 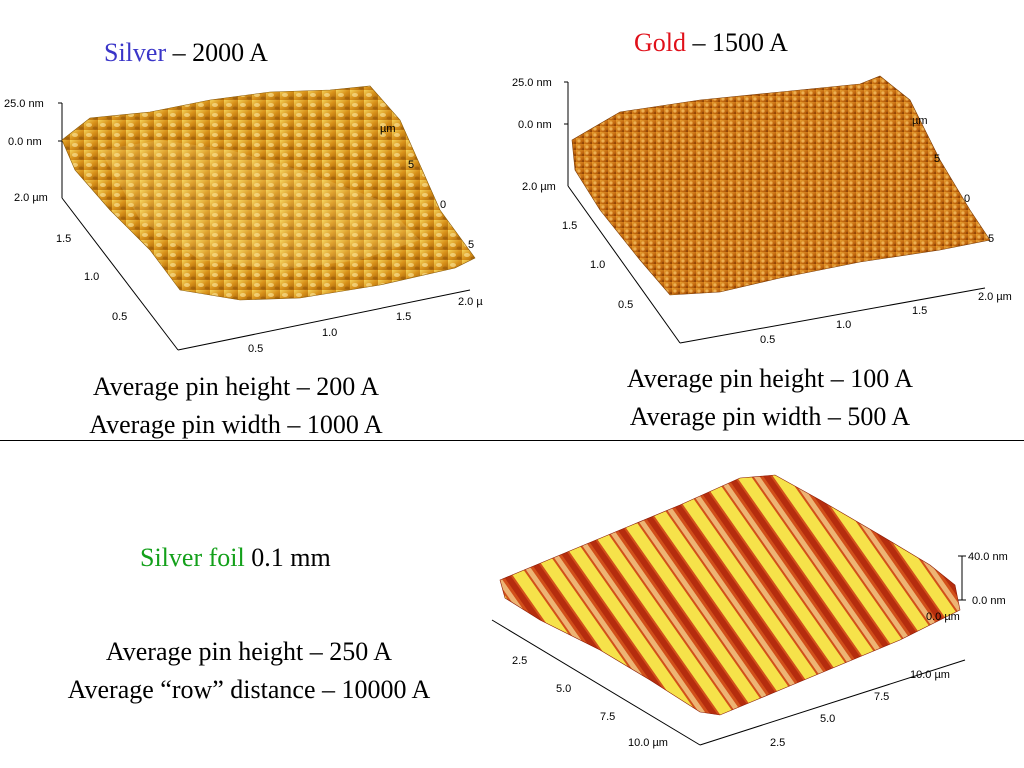 What do you see at coordinates (930, 675) in the screenshot?
I see `foil-x-tick-4: 10.0 µm` at bounding box center [930, 675].